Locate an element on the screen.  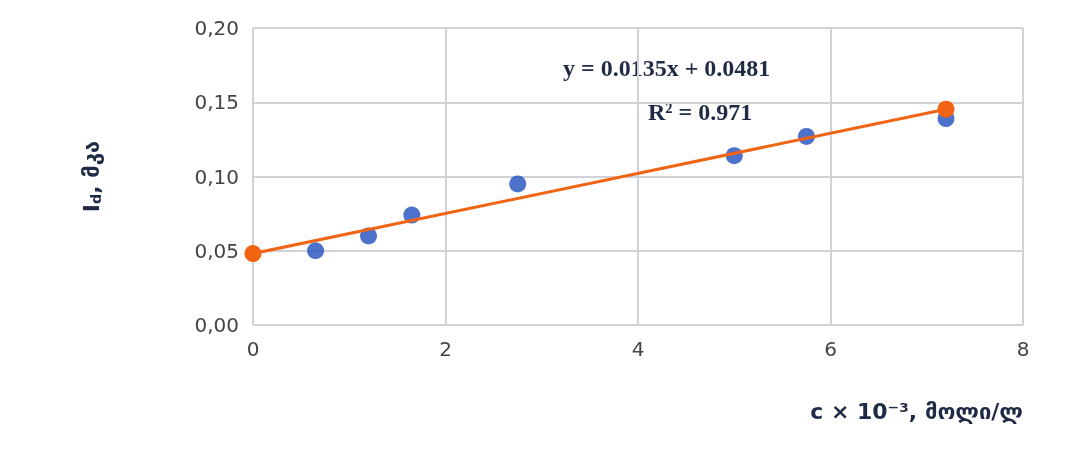
x-tick-label: 0 is located at coordinates (253, 349).